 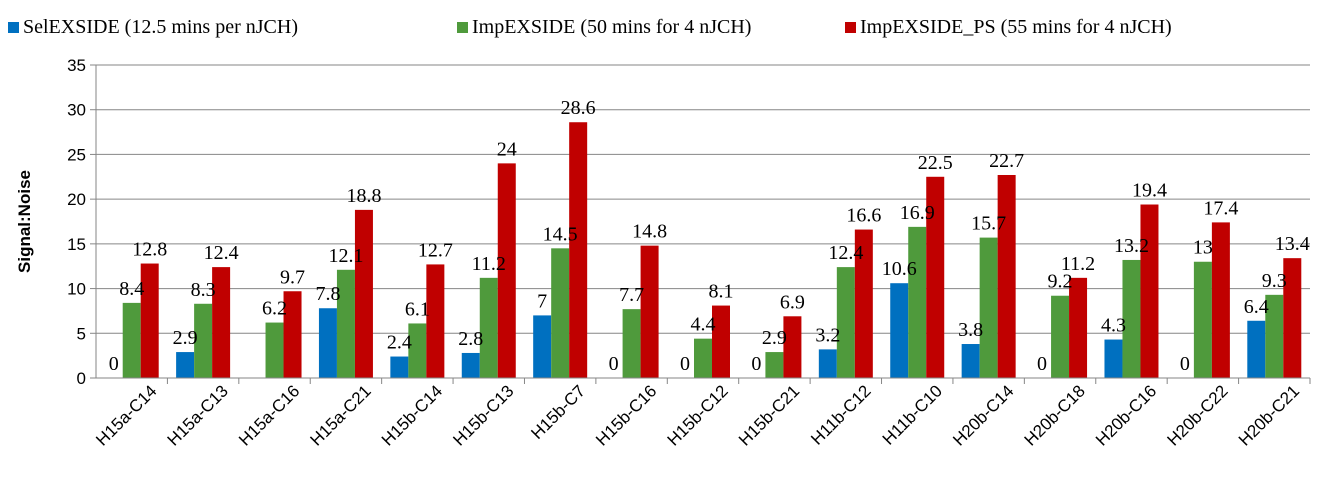 I want to click on x-category-label: H15a-C16, so click(x=269, y=415).